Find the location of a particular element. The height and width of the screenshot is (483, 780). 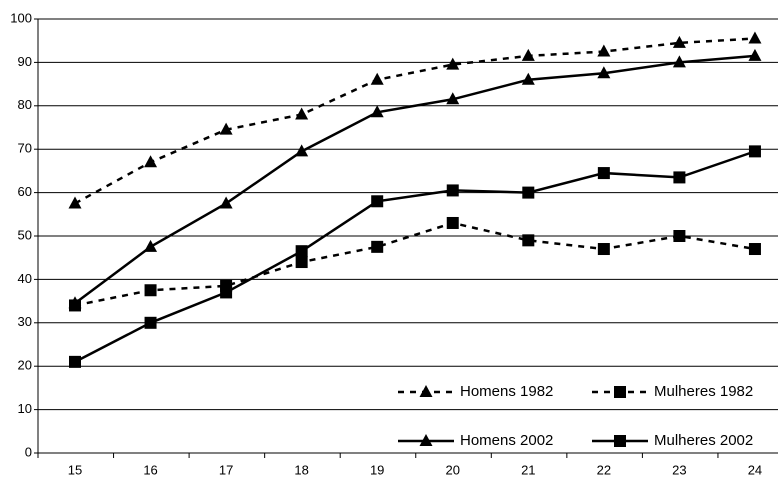

y-tick-label: 60 is located at coordinates (25, 191).